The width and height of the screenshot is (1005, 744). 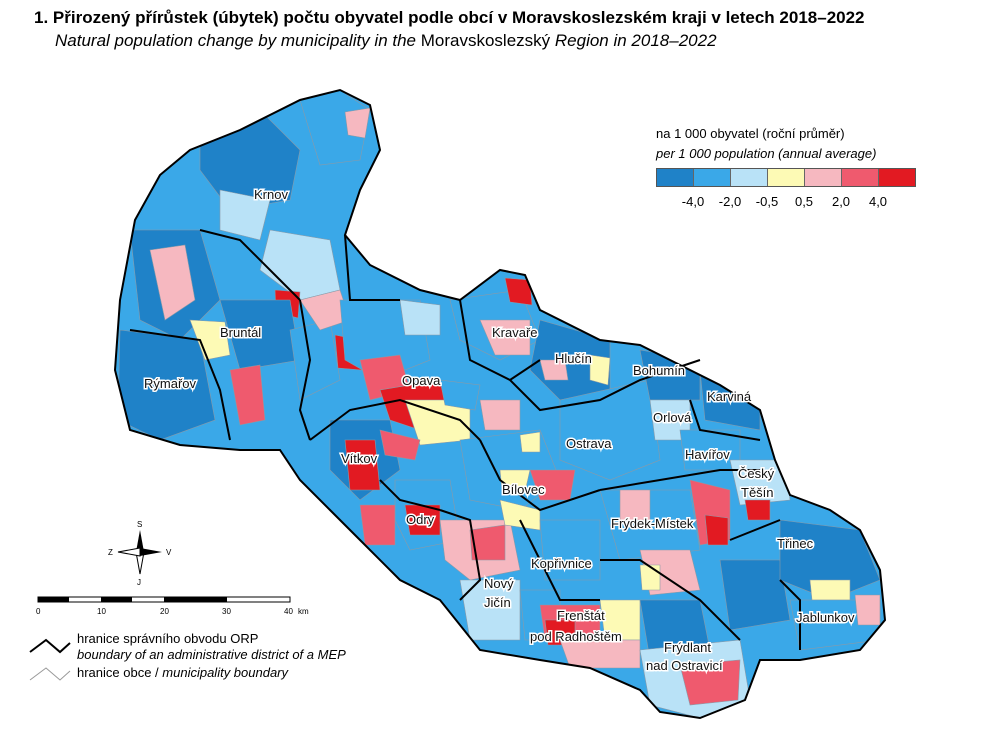 I want to click on label-kravare: Kravaře, so click(x=515, y=332).